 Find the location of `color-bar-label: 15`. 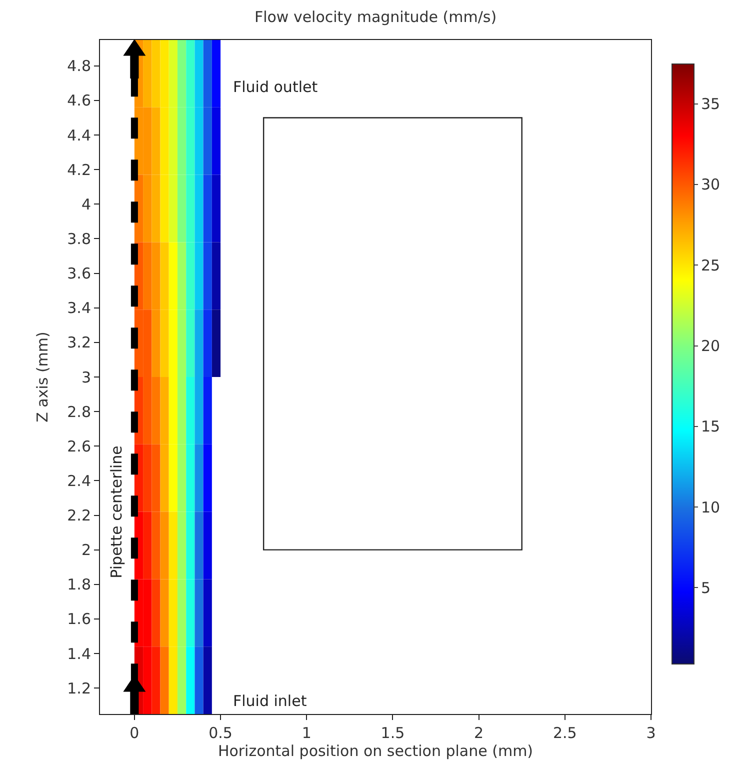

color-bar-label: 15 is located at coordinates (710, 427).